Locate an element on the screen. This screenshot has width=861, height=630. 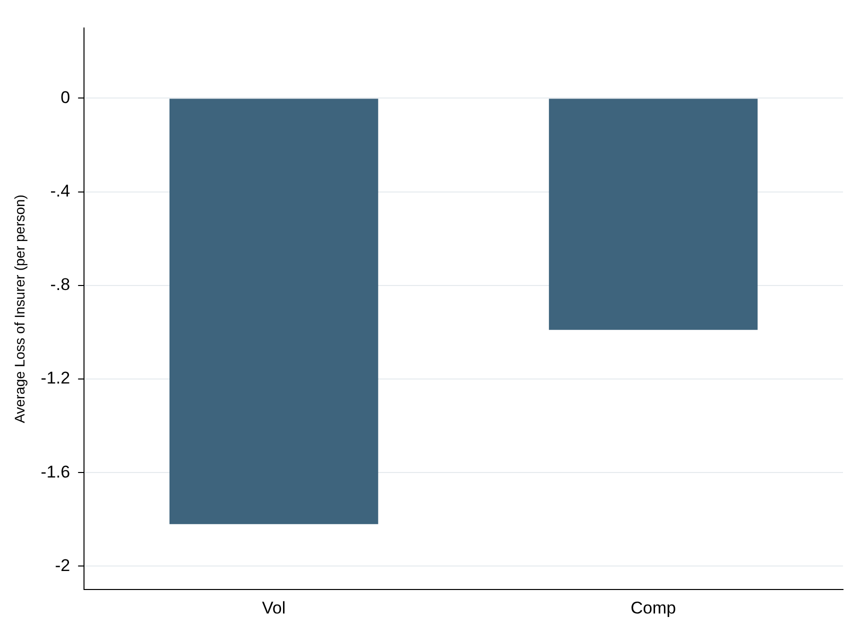
y-tick-label: -1.2 is located at coordinates (55, 378).